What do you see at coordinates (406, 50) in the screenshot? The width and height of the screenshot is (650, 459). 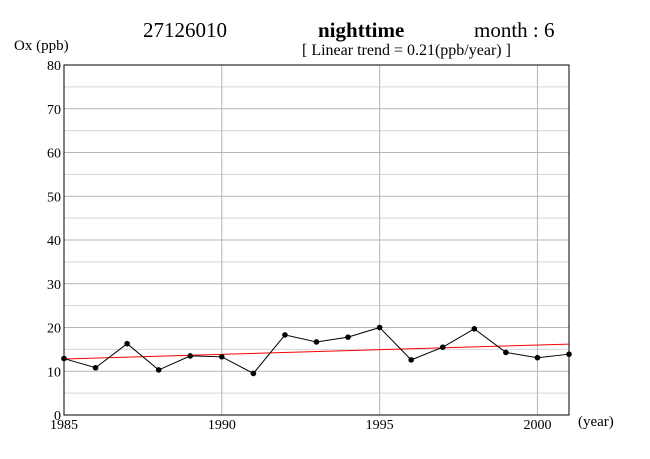 I see `linear-trend-label: [ Linear trend = 0.21(ppb/year) ]` at bounding box center [406, 50].